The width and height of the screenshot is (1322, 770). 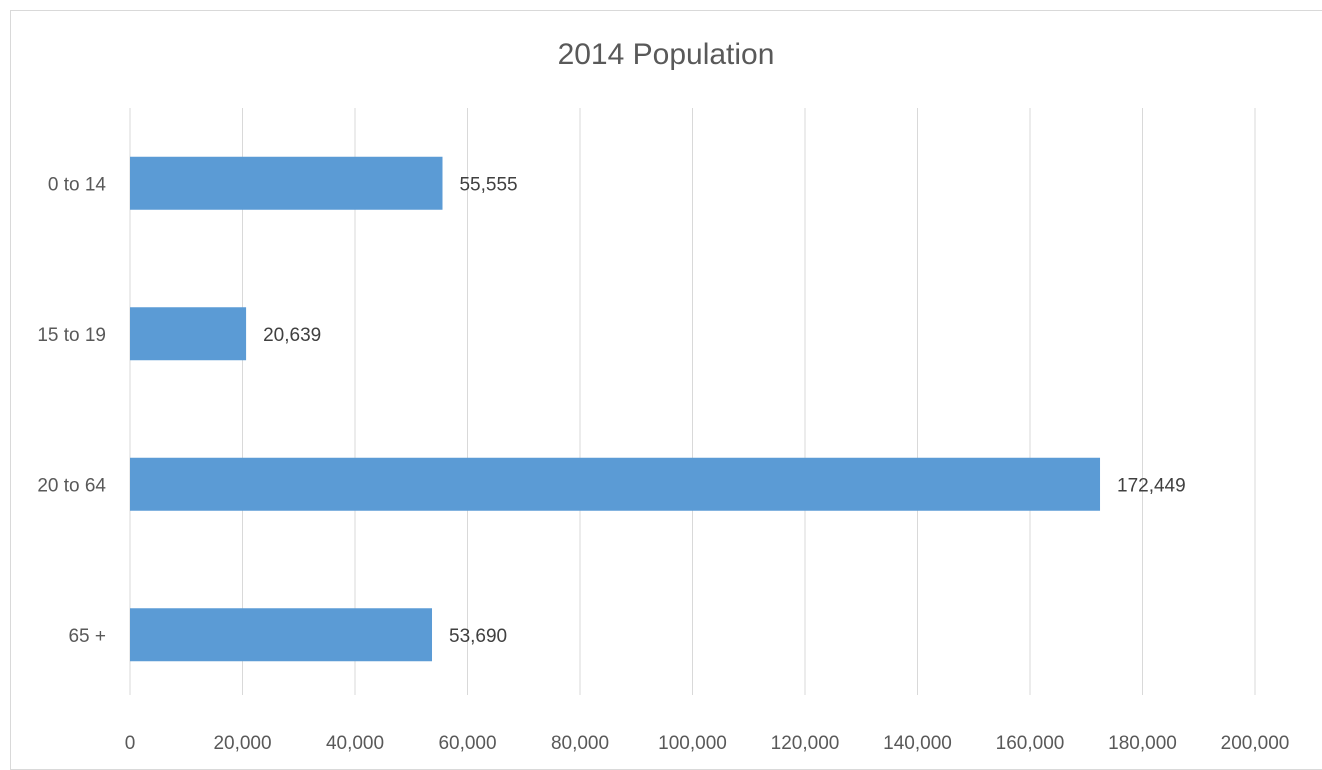 What do you see at coordinates (478, 636) in the screenshot?
I see `data-label: 53,690` at bounding box center [478, 636].